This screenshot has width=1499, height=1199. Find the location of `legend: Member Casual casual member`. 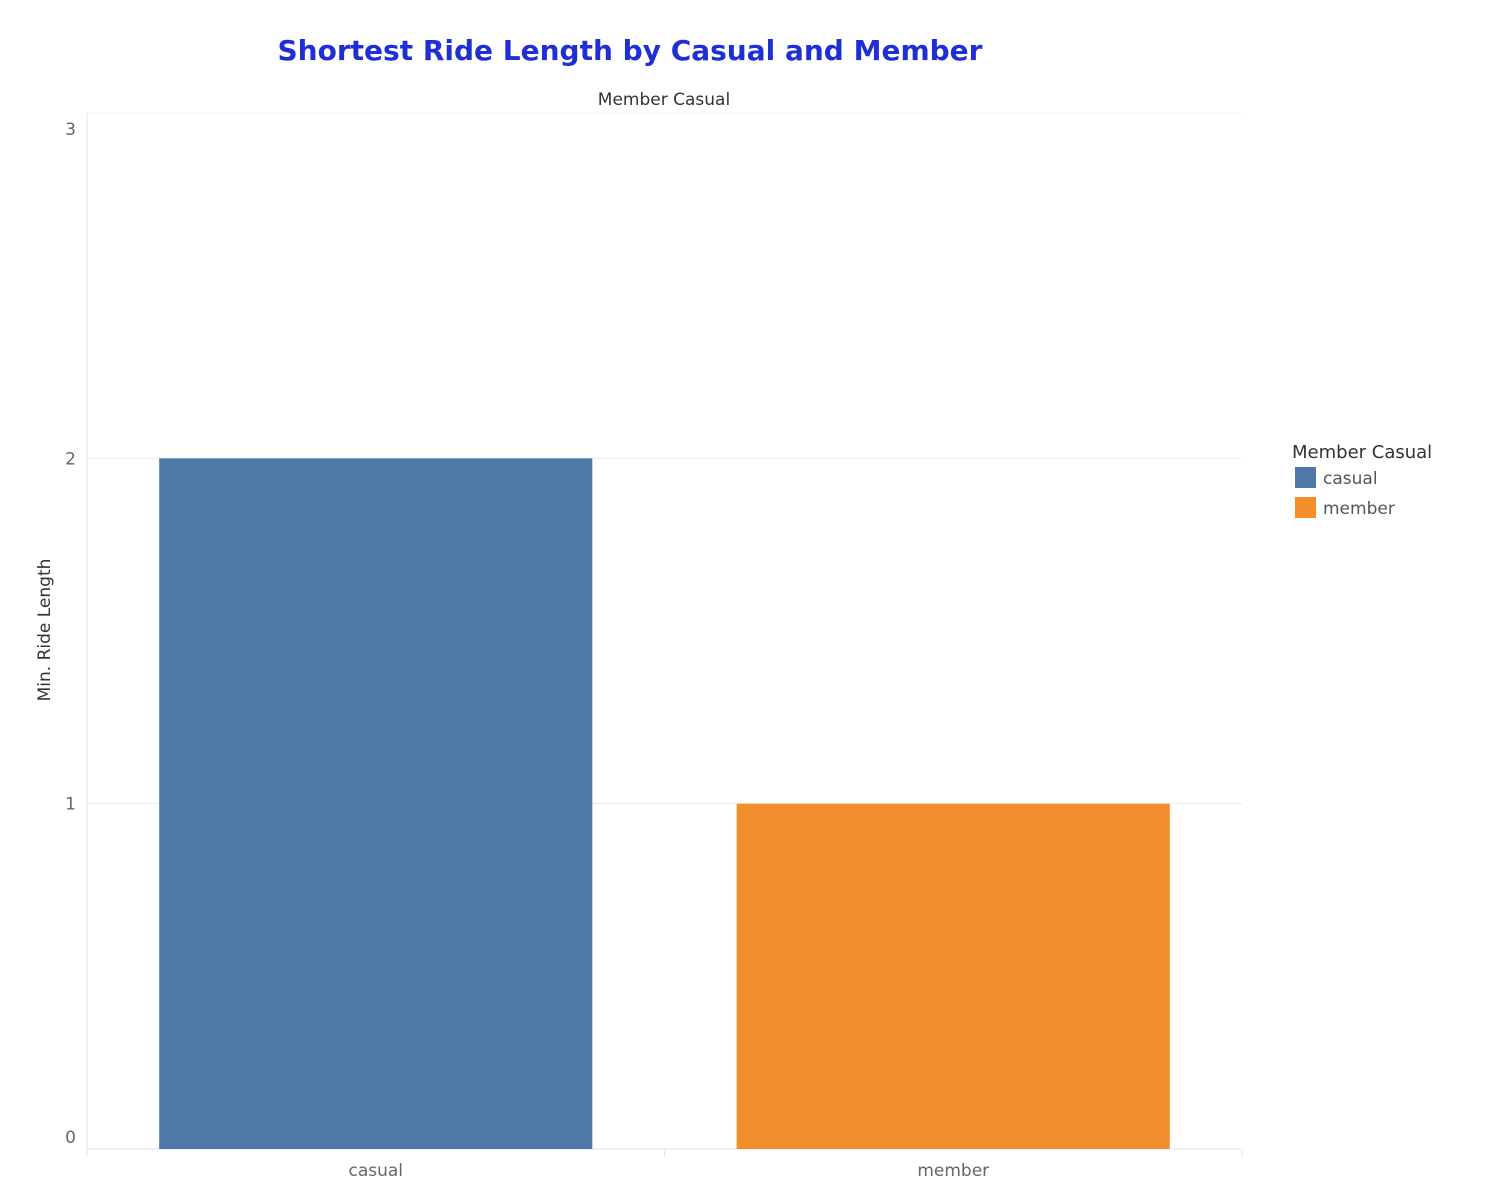

legend: Member Casual casual member is located at coordinates (1362, 480).